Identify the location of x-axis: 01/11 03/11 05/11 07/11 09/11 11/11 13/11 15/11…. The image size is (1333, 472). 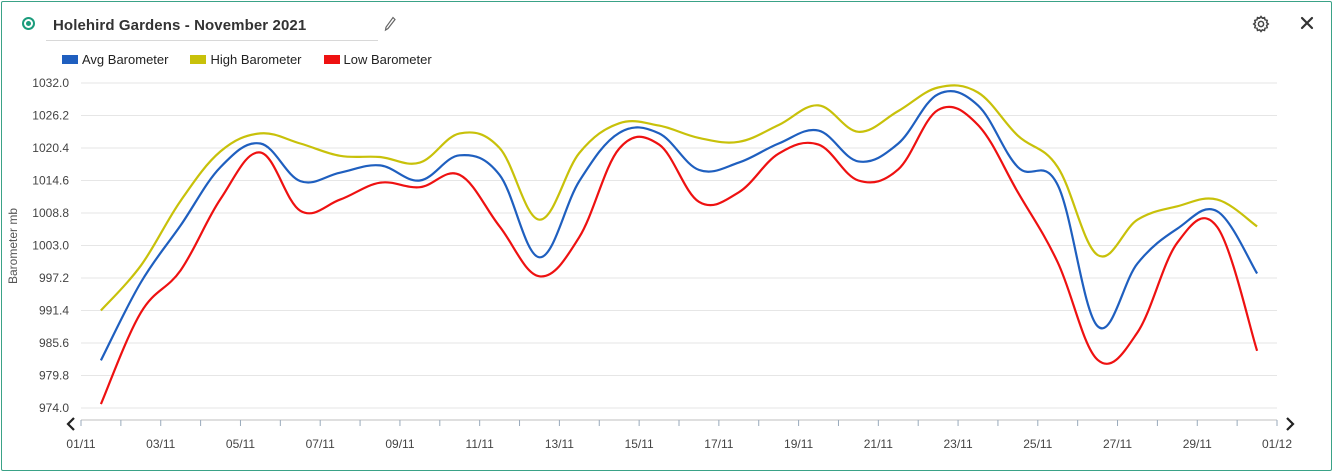
(679, 435).